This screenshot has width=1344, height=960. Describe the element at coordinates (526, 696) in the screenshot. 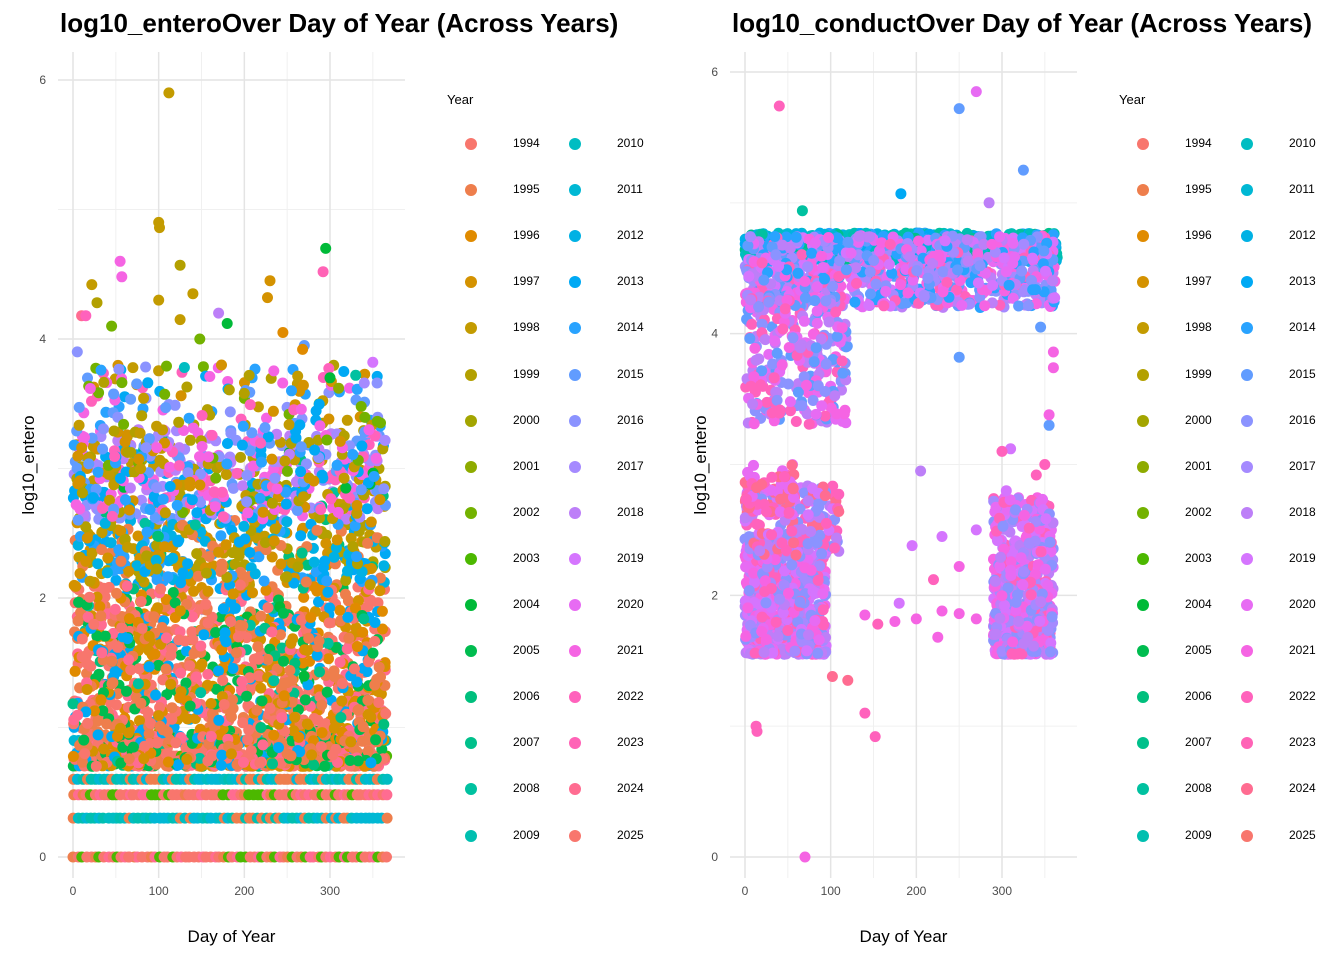

I see `legend-label: 2006` at that location.